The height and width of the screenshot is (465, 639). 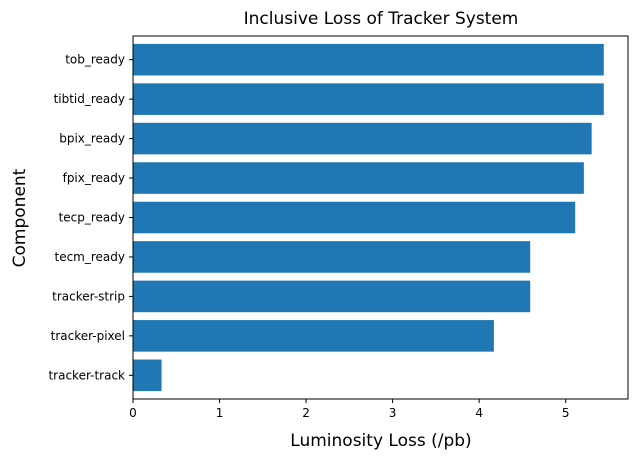 What do you see at coordinates (86, 375) in the screenshot?
I see `y-tick-label: tracker-track` at bounding box center [86, 375].